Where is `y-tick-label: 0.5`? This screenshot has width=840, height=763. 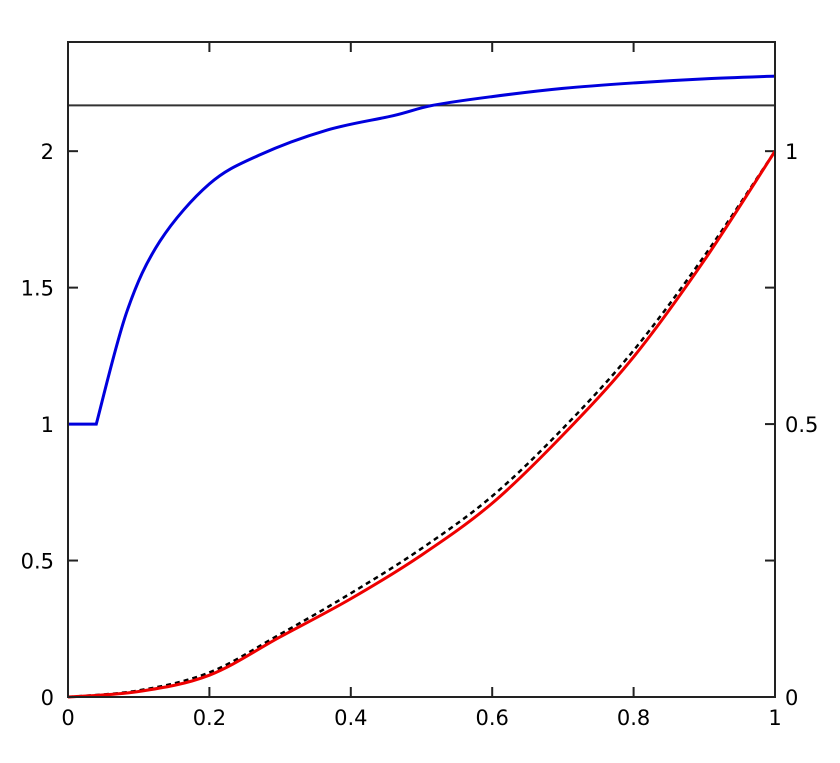 y-tick-label: 0.5 is located at coordinates (37, 562).